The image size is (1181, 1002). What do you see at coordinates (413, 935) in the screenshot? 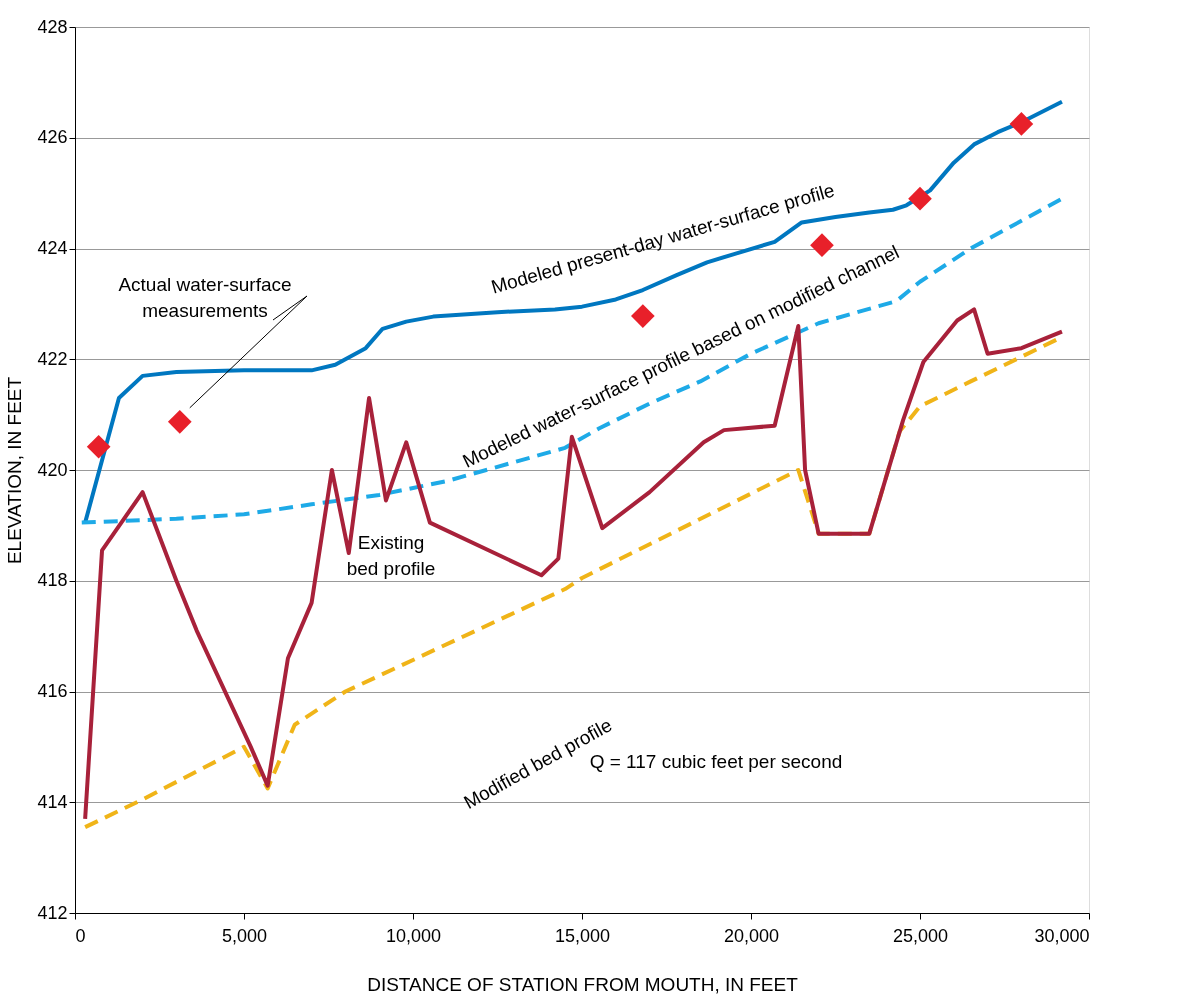
I see `x-tick-label: 10,000` at bounding box center [413, 935].